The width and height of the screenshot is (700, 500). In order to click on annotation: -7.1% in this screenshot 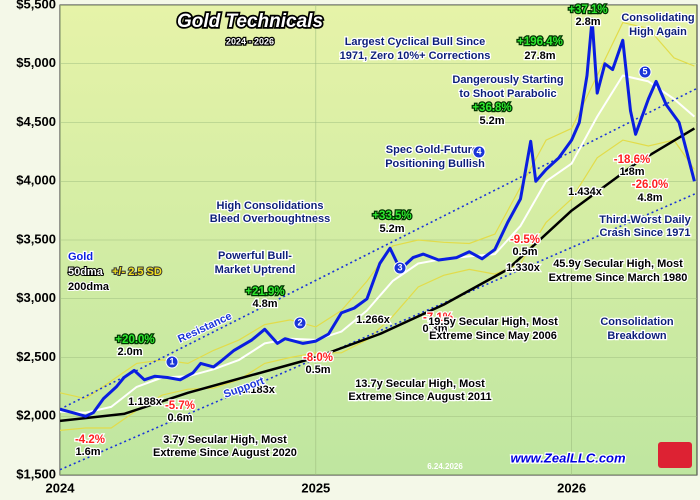, I will do `click(438, 318)`.